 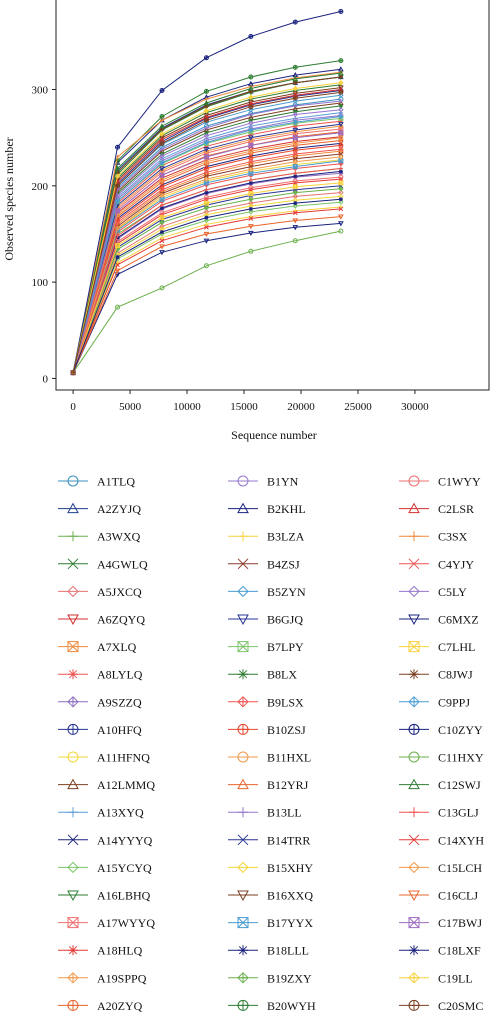 I want to click on series-C5LY, so click(x=207, y=241).